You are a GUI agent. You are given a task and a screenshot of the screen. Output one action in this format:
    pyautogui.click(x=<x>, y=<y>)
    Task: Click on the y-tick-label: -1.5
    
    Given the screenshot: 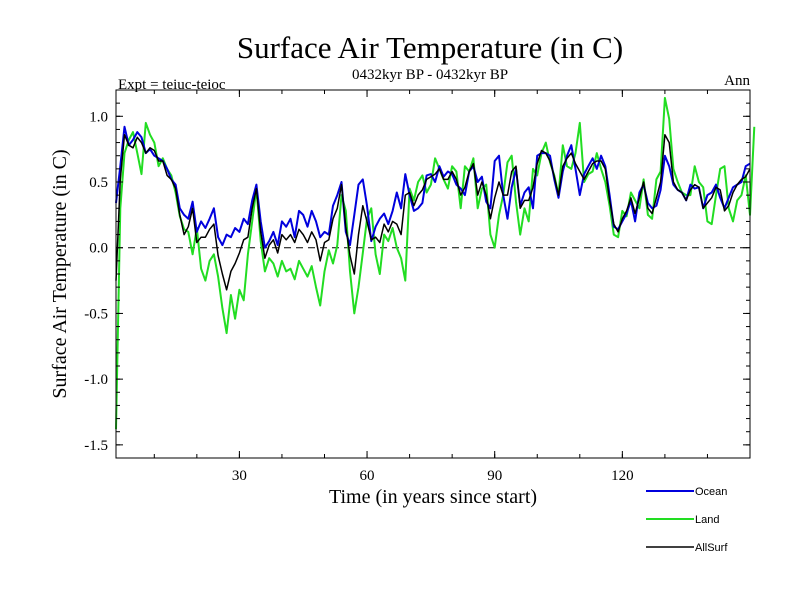 What is the action you would take?
    pyautogui.click(x=96, y=446)
    